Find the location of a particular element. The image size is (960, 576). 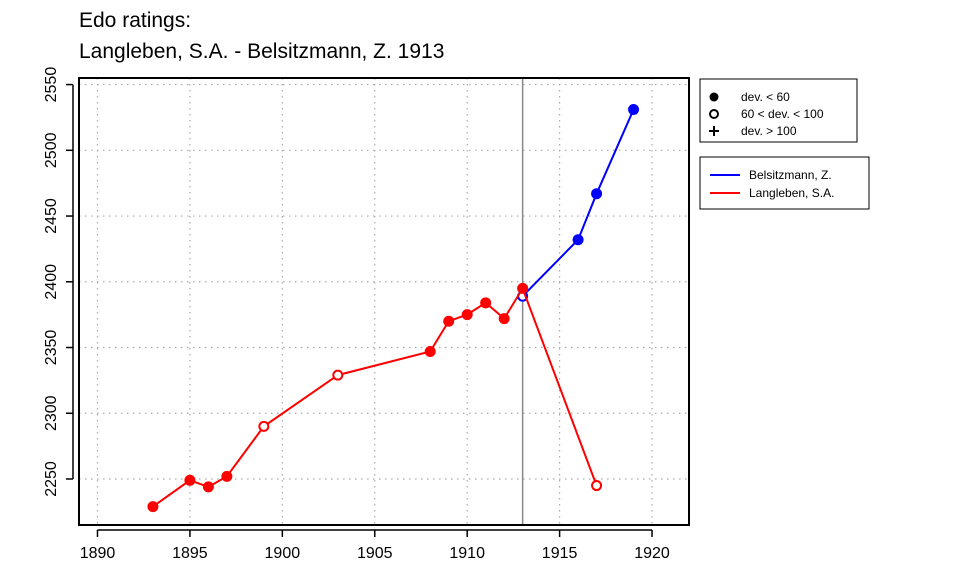

series-legend-box is located at coordinates (784, 183).